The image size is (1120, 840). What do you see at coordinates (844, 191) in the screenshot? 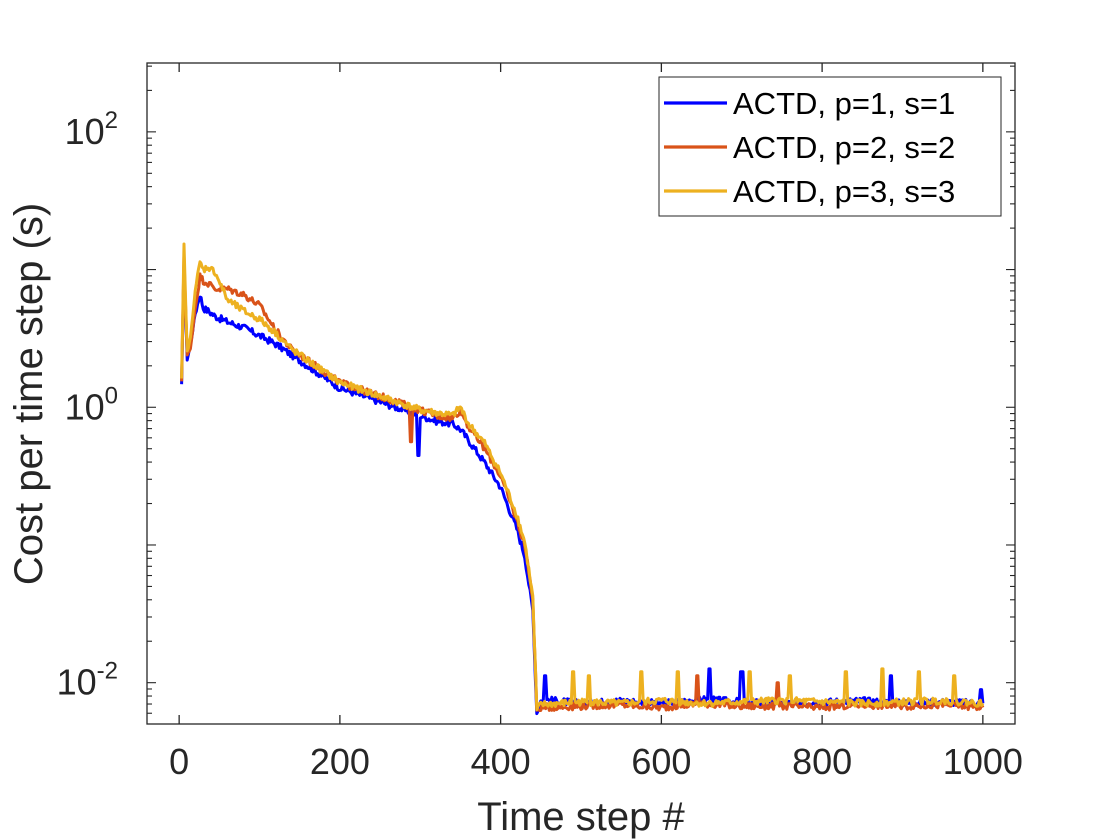
I see `legend-label-3: ACTD, p=3, s=3` at bounding box center [844, 191].